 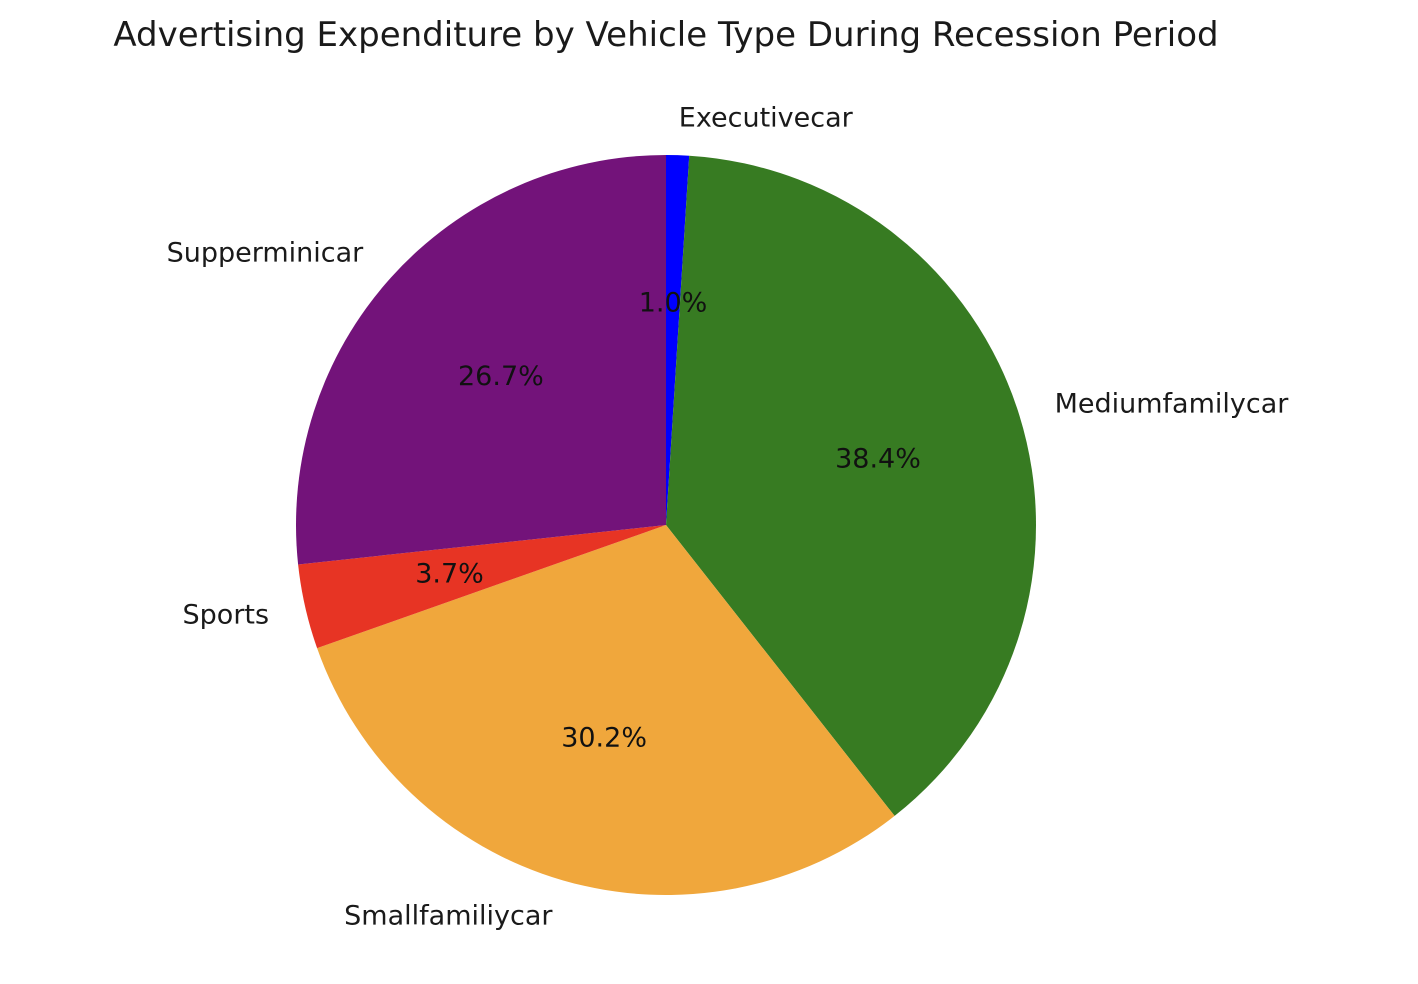 I want to click on slice-percent-mediumfamilycar: 38.4%, so click(x=878, y=459).